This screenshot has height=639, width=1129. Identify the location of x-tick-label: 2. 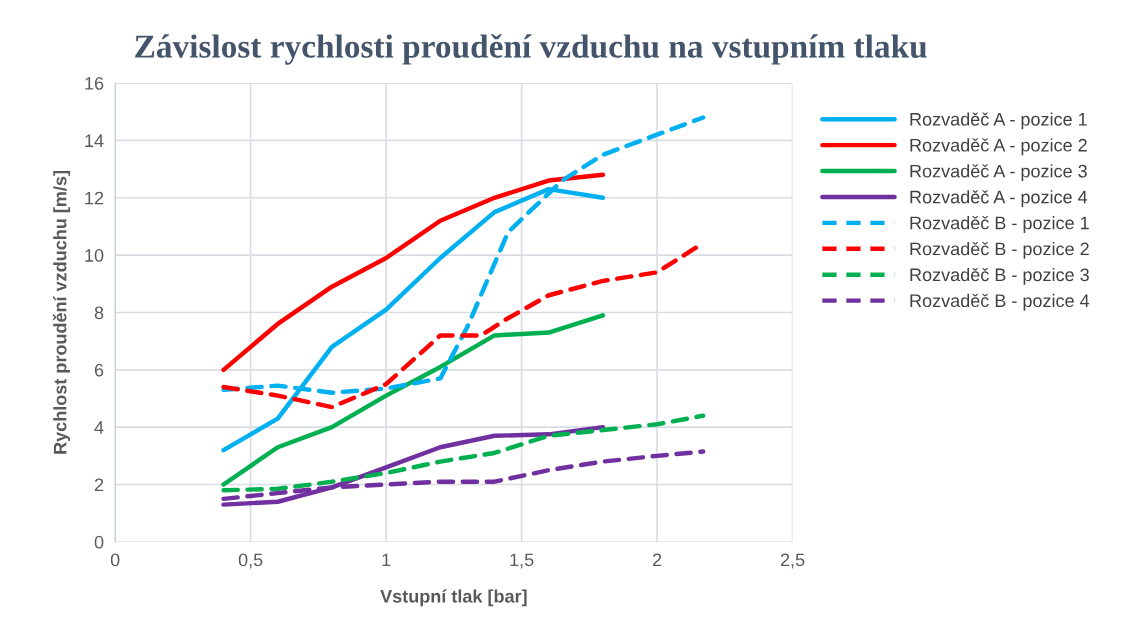
(657, 560).